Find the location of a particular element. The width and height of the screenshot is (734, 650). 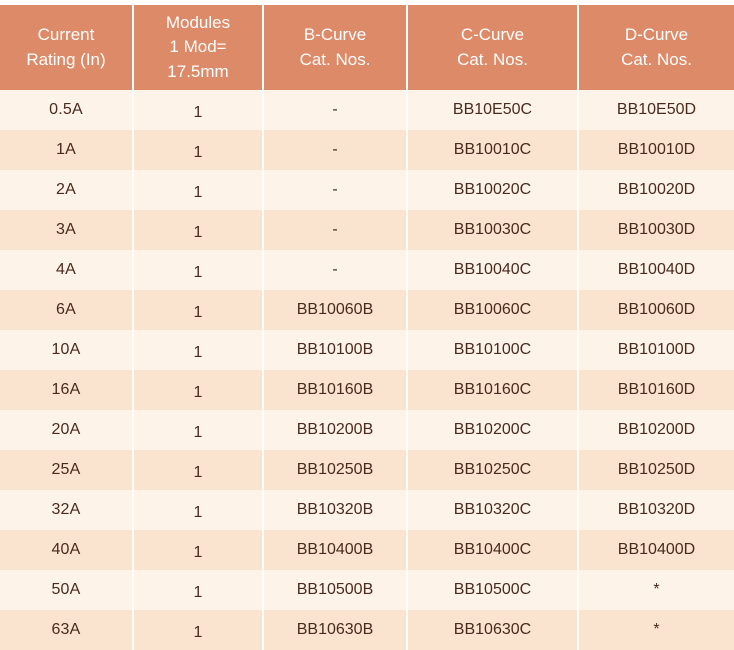

column-header-line: 1 Mod= is located at coordinates (198, 47).